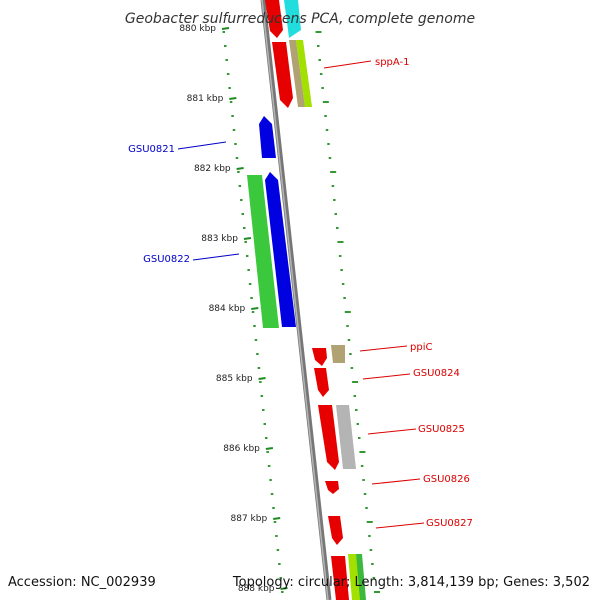 The height and width of the screenshot is (600, 600). I want to click on gene-forward-GSU0821, so click(267, 137).